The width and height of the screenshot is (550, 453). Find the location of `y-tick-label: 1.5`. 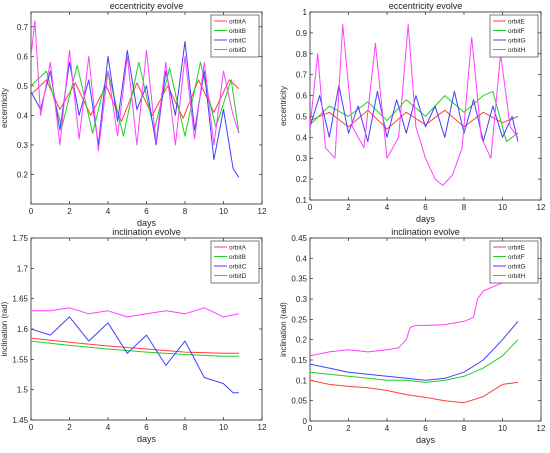

y-tick-label: 1.5 is located at coordinates (23, 390).